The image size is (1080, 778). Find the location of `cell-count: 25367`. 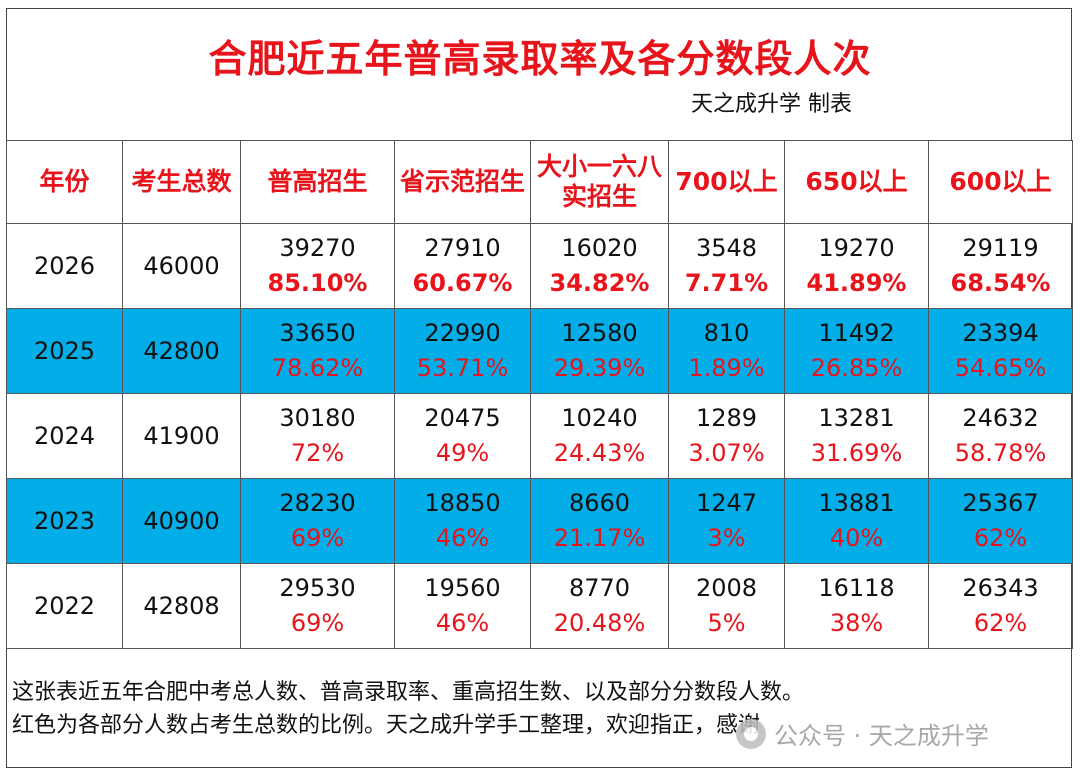

cell-count: 25367 is located at coordinates (1000, 503).